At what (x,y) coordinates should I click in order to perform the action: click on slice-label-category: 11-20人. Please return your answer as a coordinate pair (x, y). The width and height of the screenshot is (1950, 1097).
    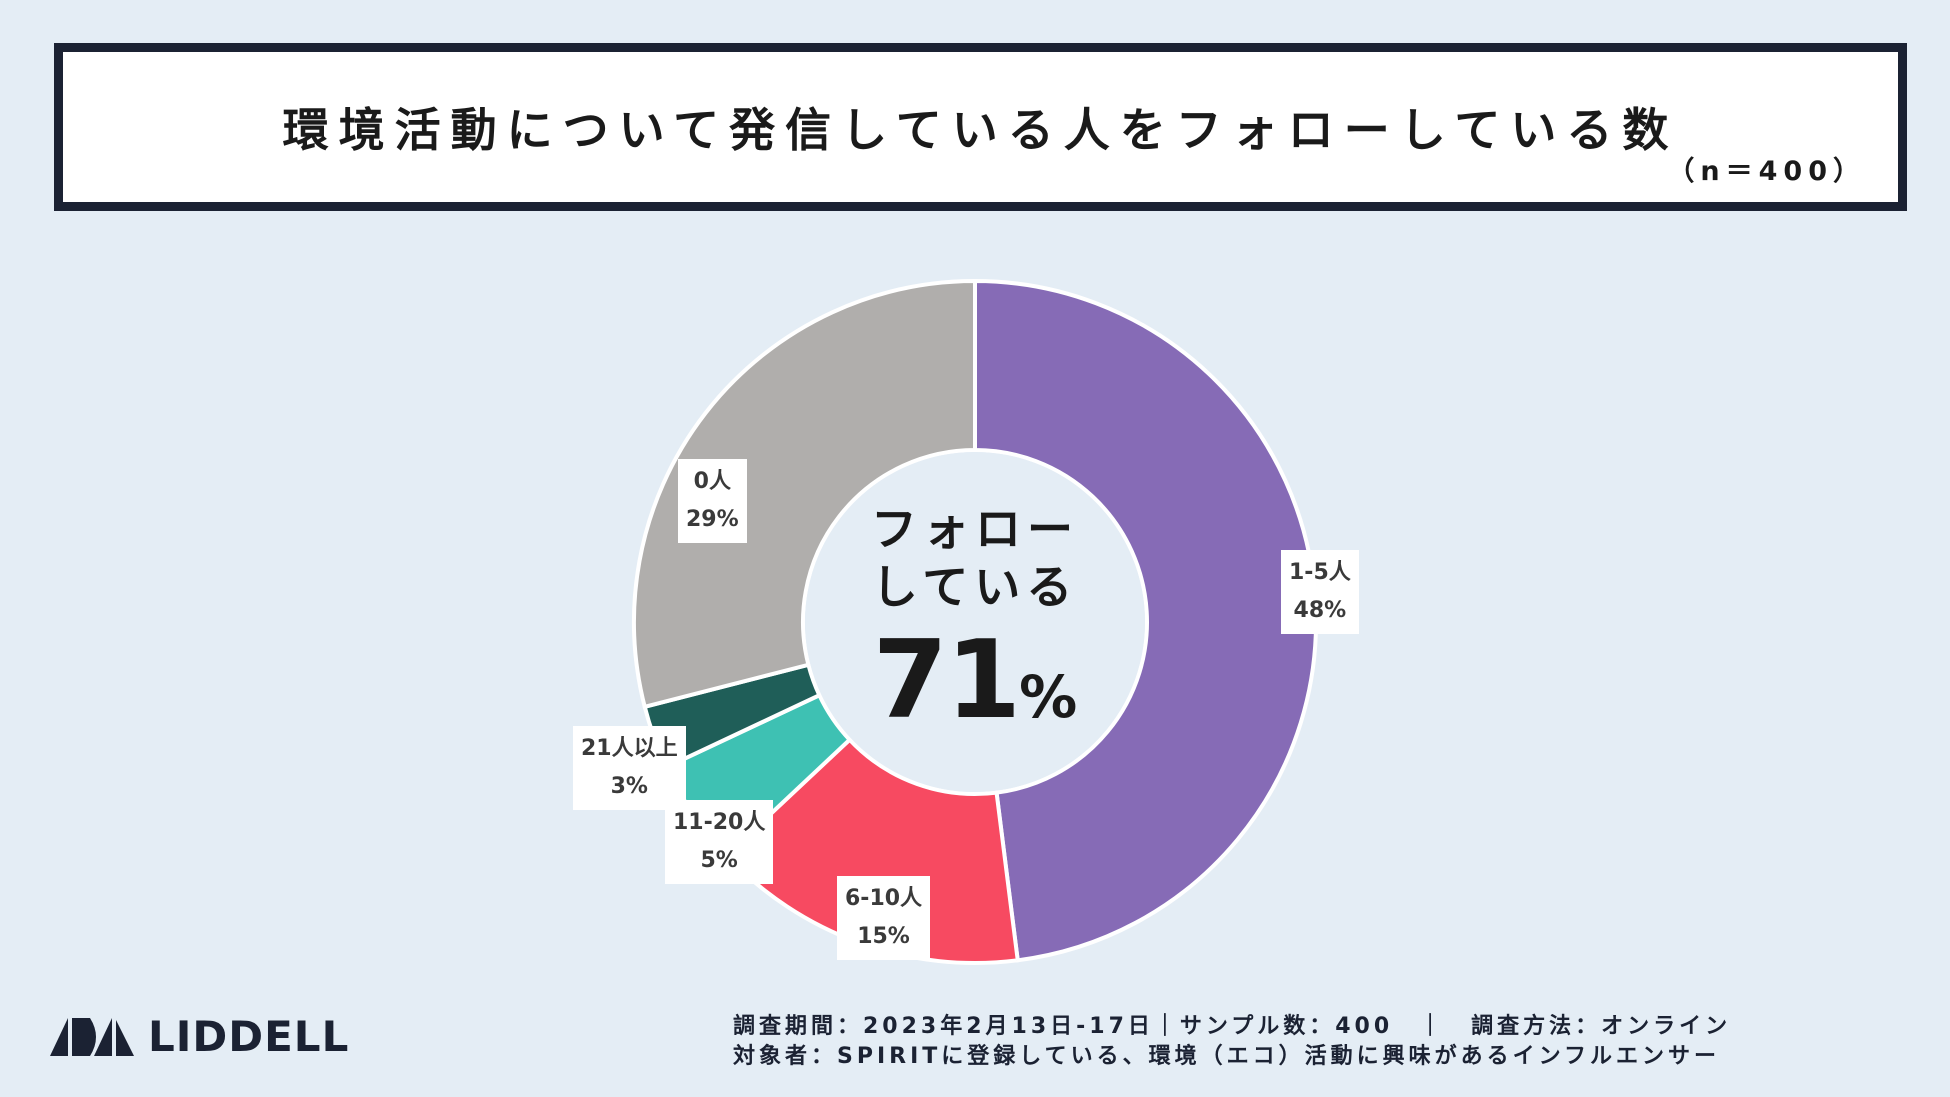
    Looking at the image, I should click on (719, 822).